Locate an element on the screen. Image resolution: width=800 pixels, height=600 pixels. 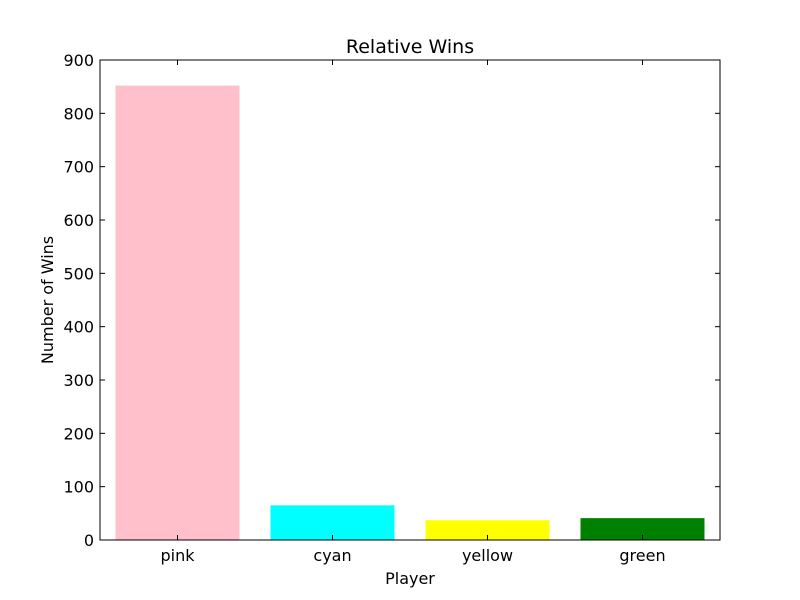
bar-yellow is located at coordinates (487, 530).